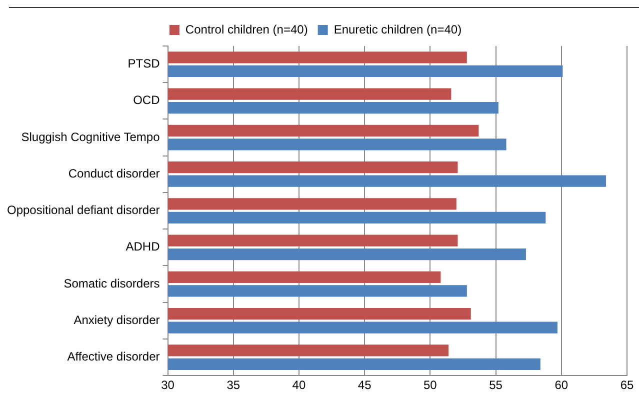 This screenshot has height=402, width=639. I want to click on y-tick-label: Anxiety disorder, so click(117, 319).